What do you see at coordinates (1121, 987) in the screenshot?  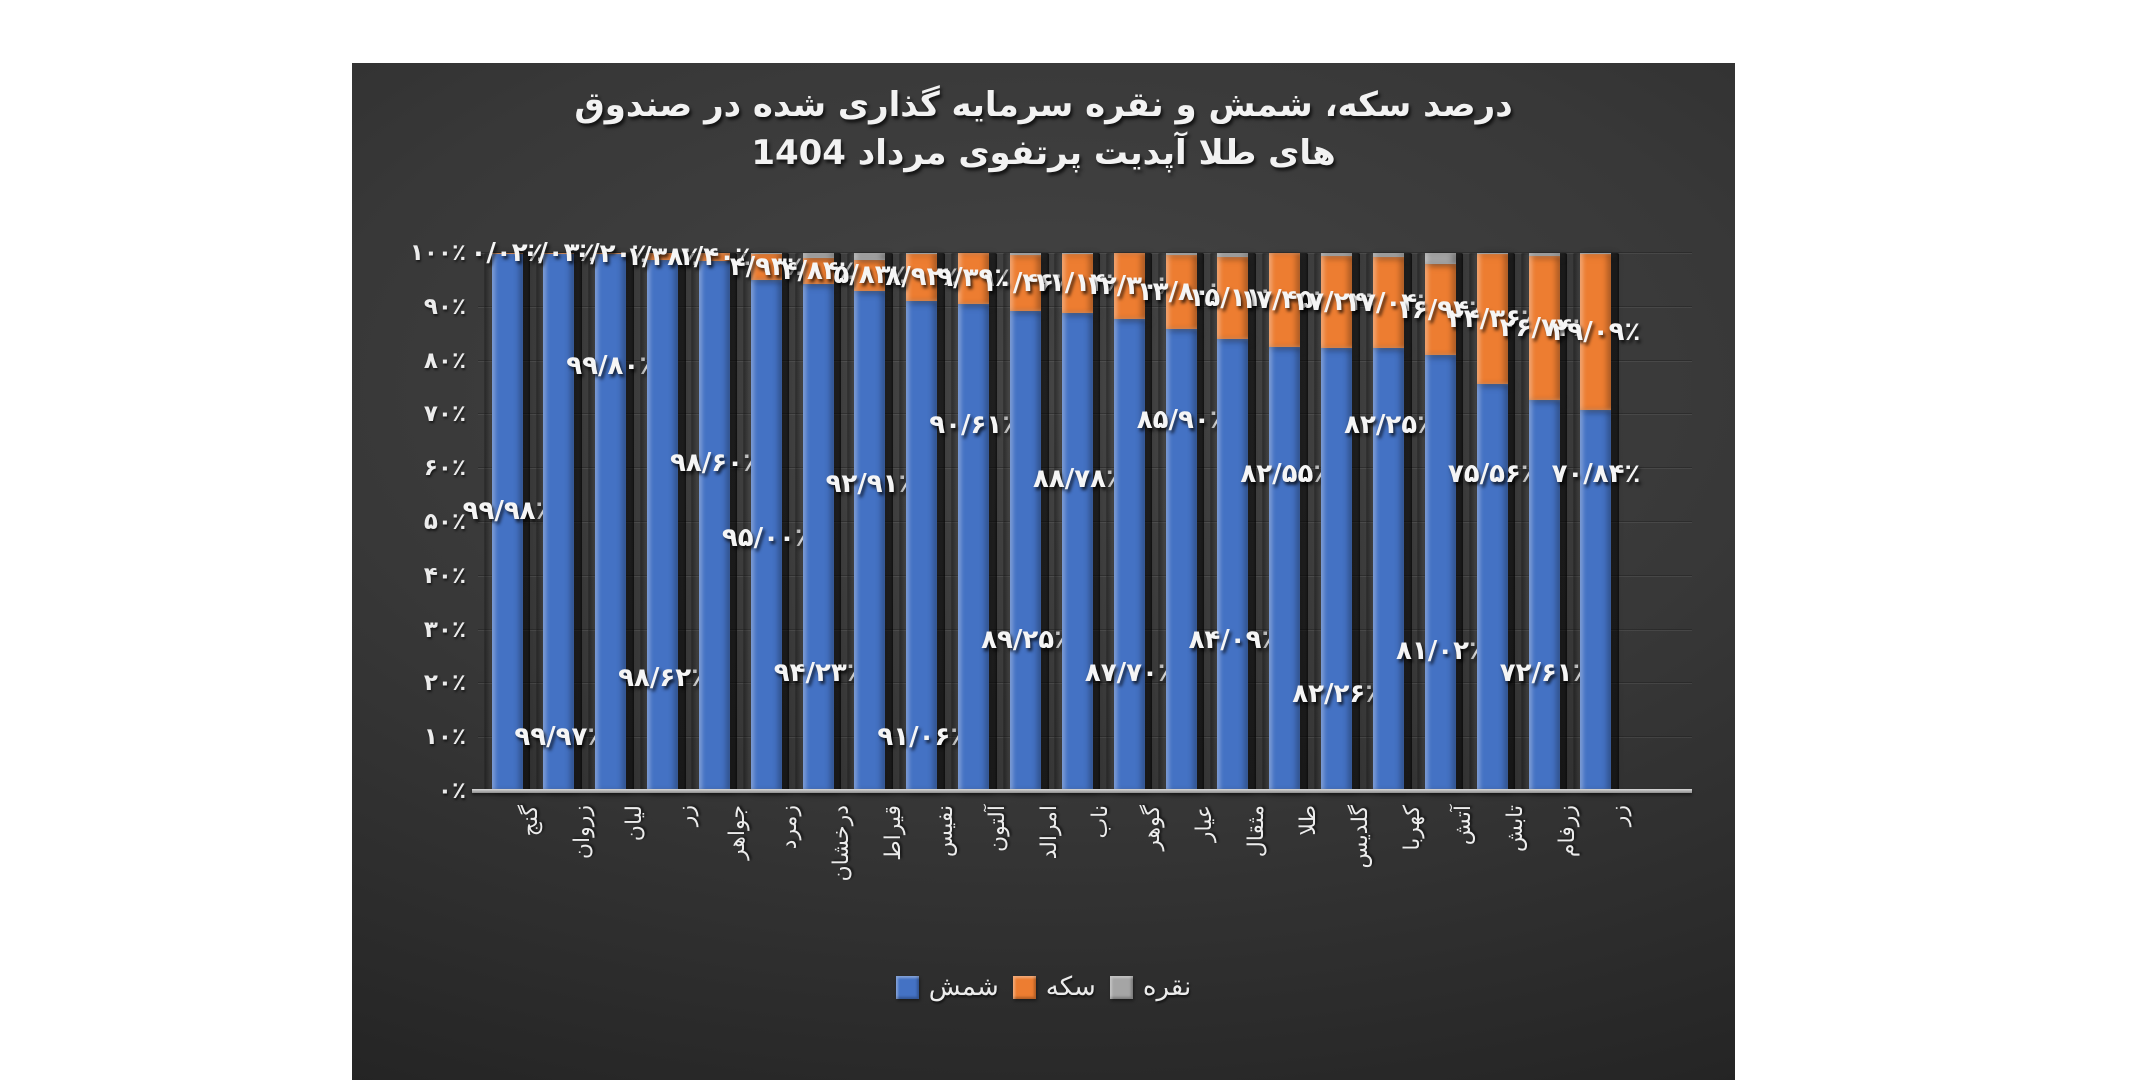 I see `legend-swatch-noqreh` at bounding box center [1121, 987].